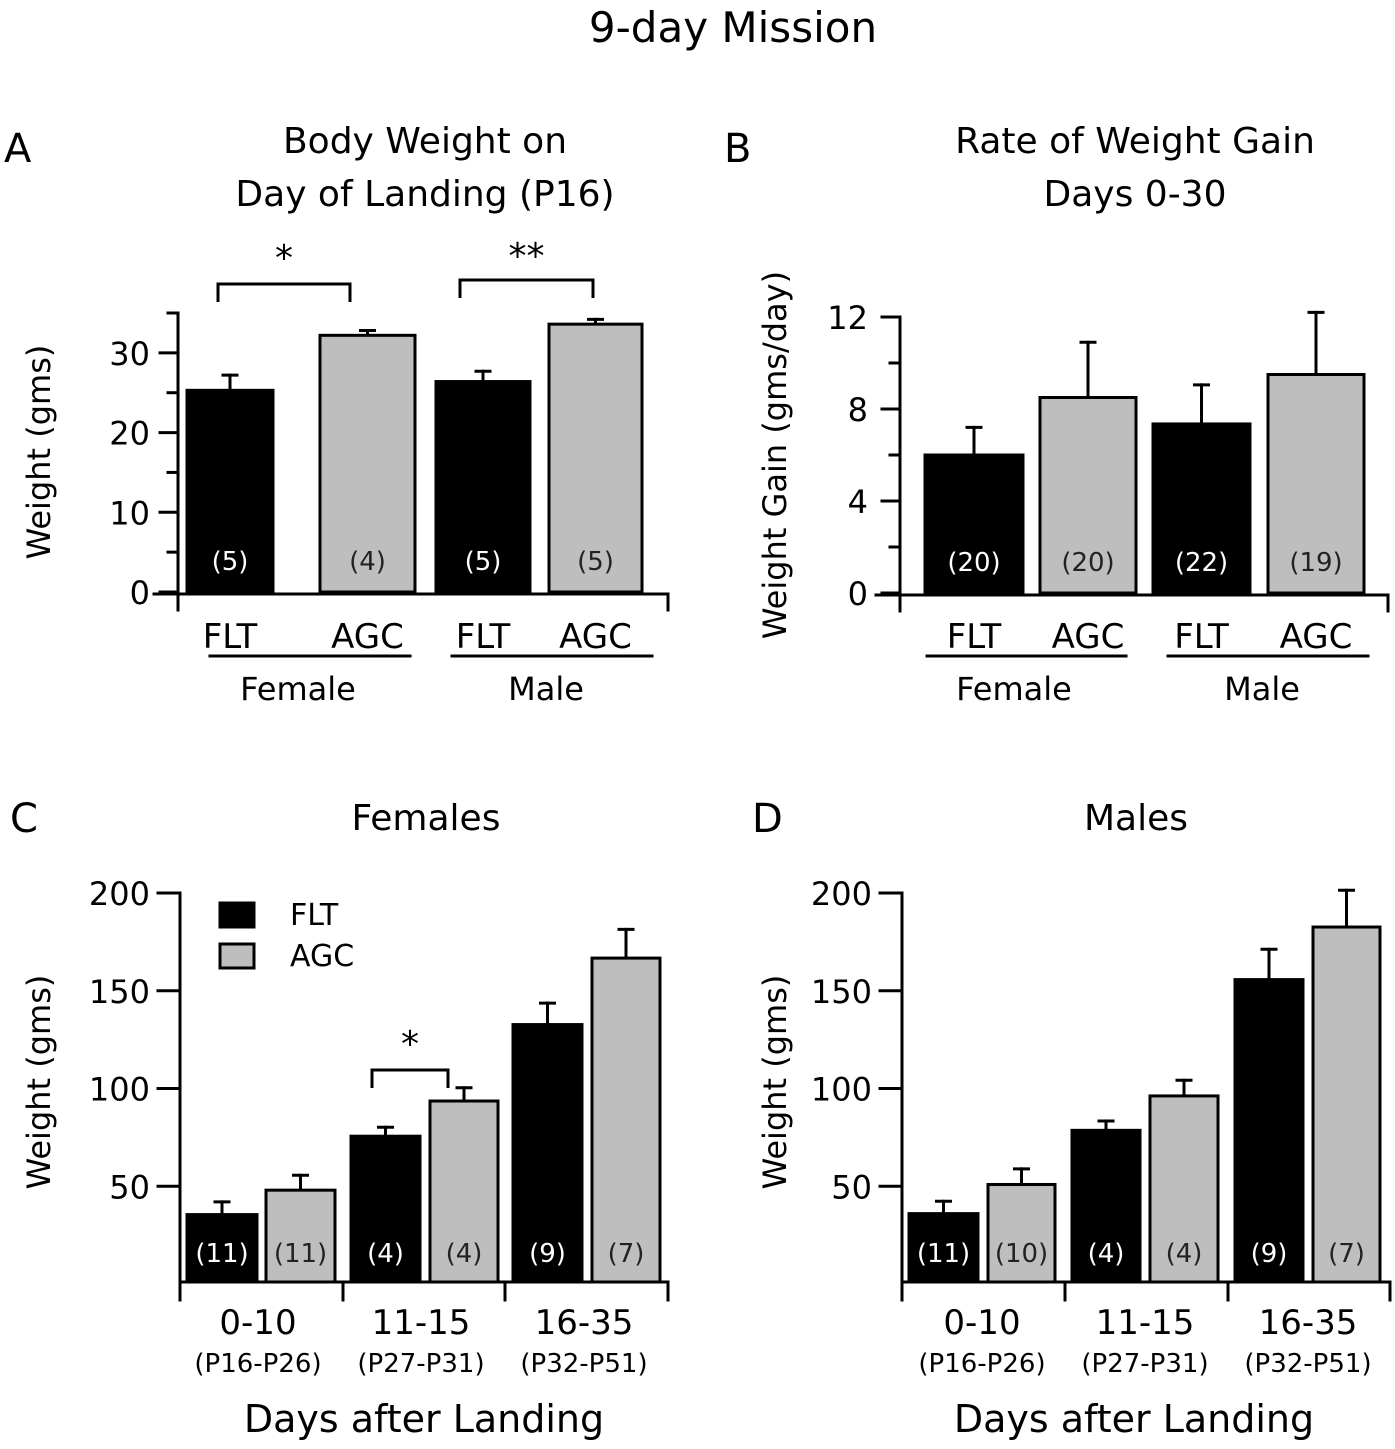  I want to click on panel-letter-b: B, so click(737, 149).